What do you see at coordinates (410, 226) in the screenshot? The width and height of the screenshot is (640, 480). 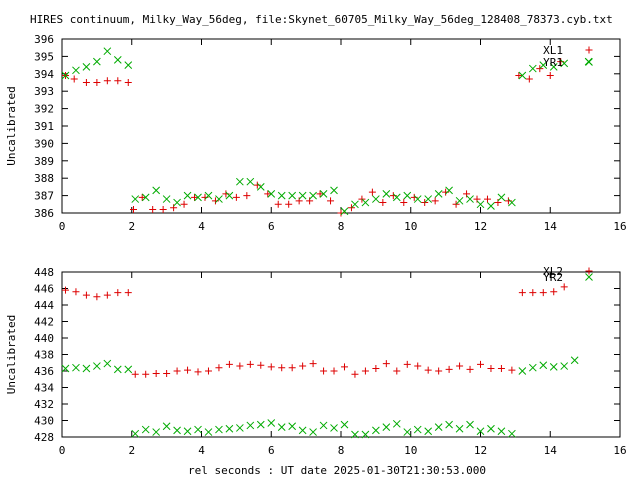 I see `x-tick-label: 10` at bounding box center [410, 226].